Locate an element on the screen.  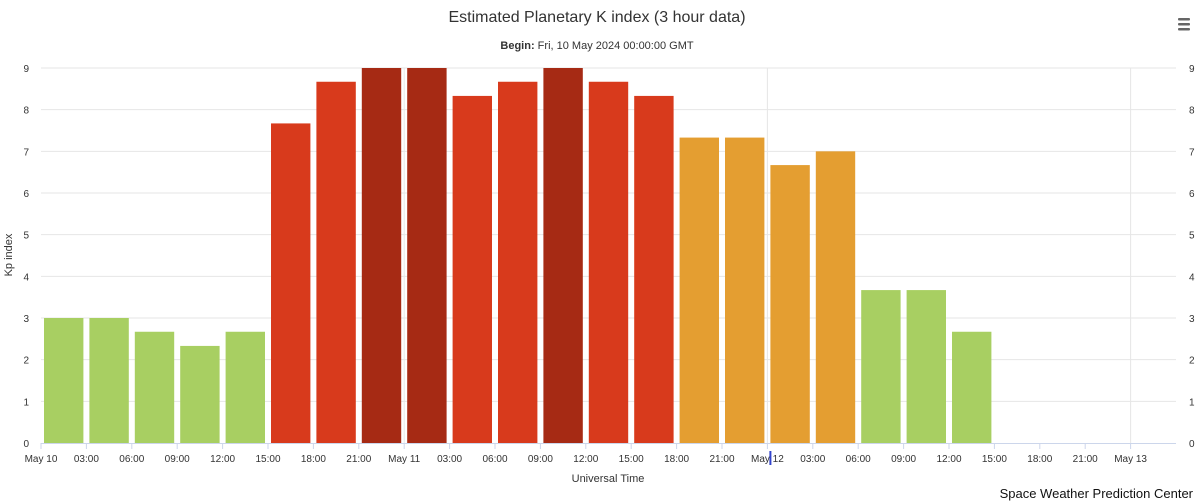
chart-credit: Space Weather Prediction Center is located at coordinates (1097, 493).